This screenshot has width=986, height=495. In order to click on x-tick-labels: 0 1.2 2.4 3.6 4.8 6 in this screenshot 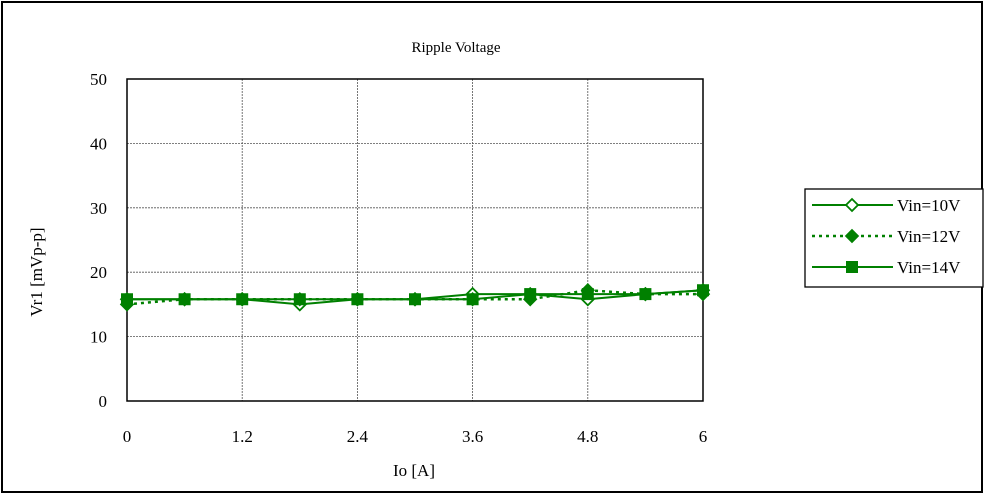, I will do `click(415, 436)`.